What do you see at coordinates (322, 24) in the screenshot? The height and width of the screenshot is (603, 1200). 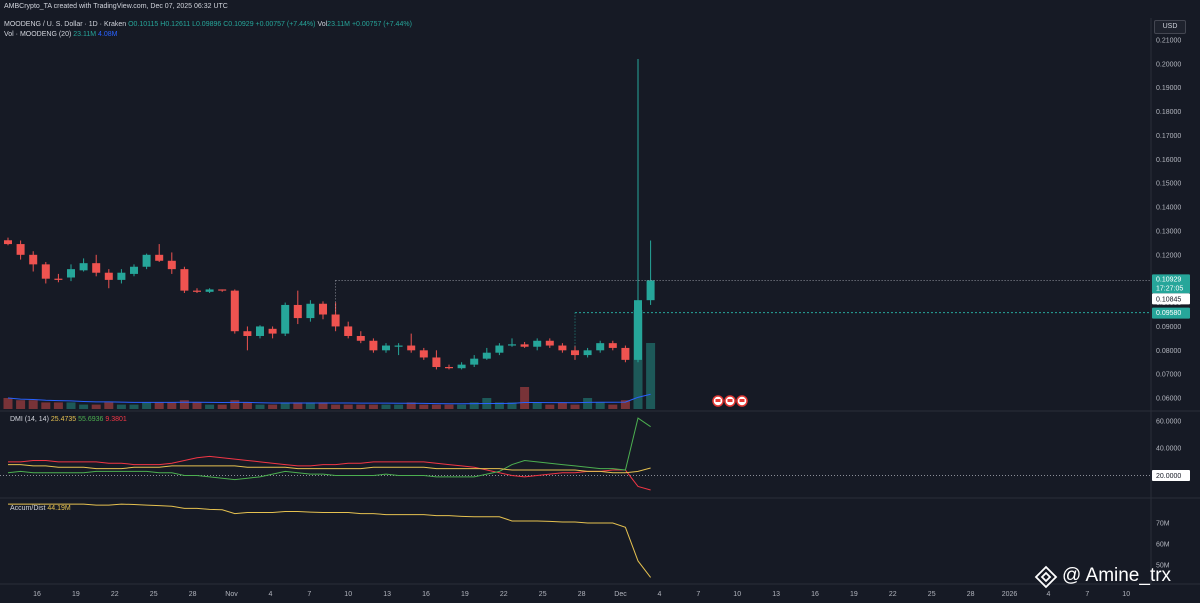 I see `vol-label: Vol` at bounding box center [322, 24].